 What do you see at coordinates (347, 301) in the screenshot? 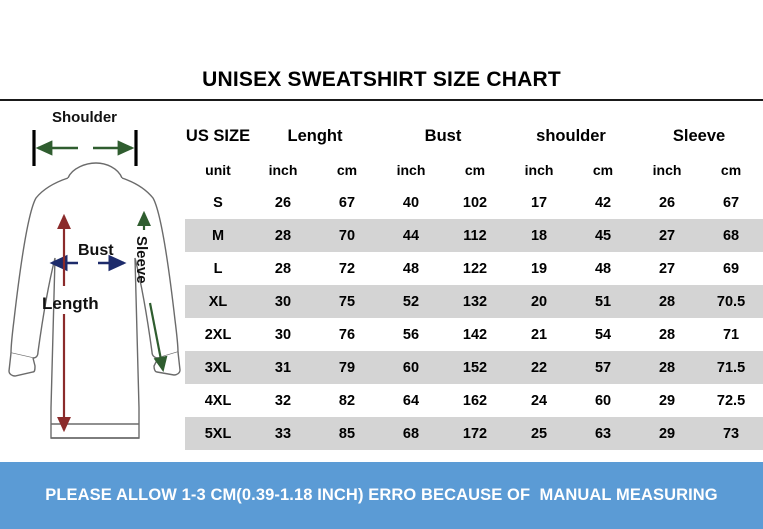
I see `cell-length-cm: 75` at bounding box center [347, 301].